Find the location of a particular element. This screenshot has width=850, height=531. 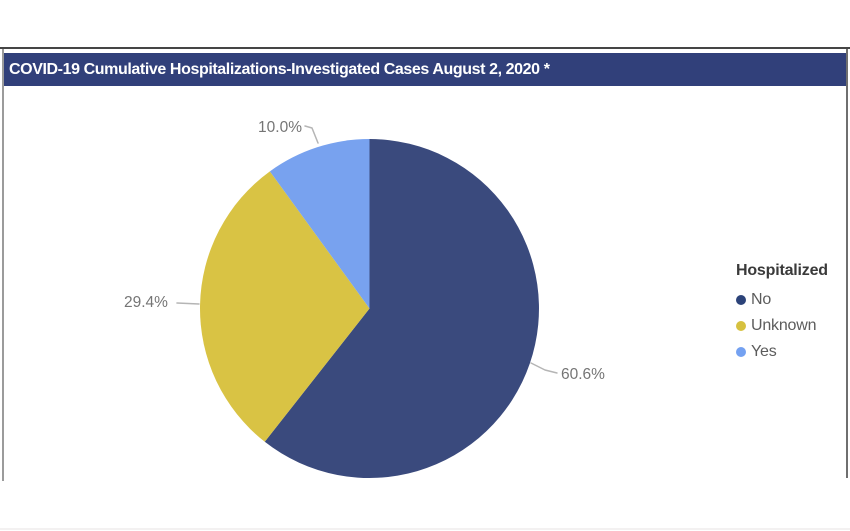

legend-swatch-yes is located at coordinates (741, 352).